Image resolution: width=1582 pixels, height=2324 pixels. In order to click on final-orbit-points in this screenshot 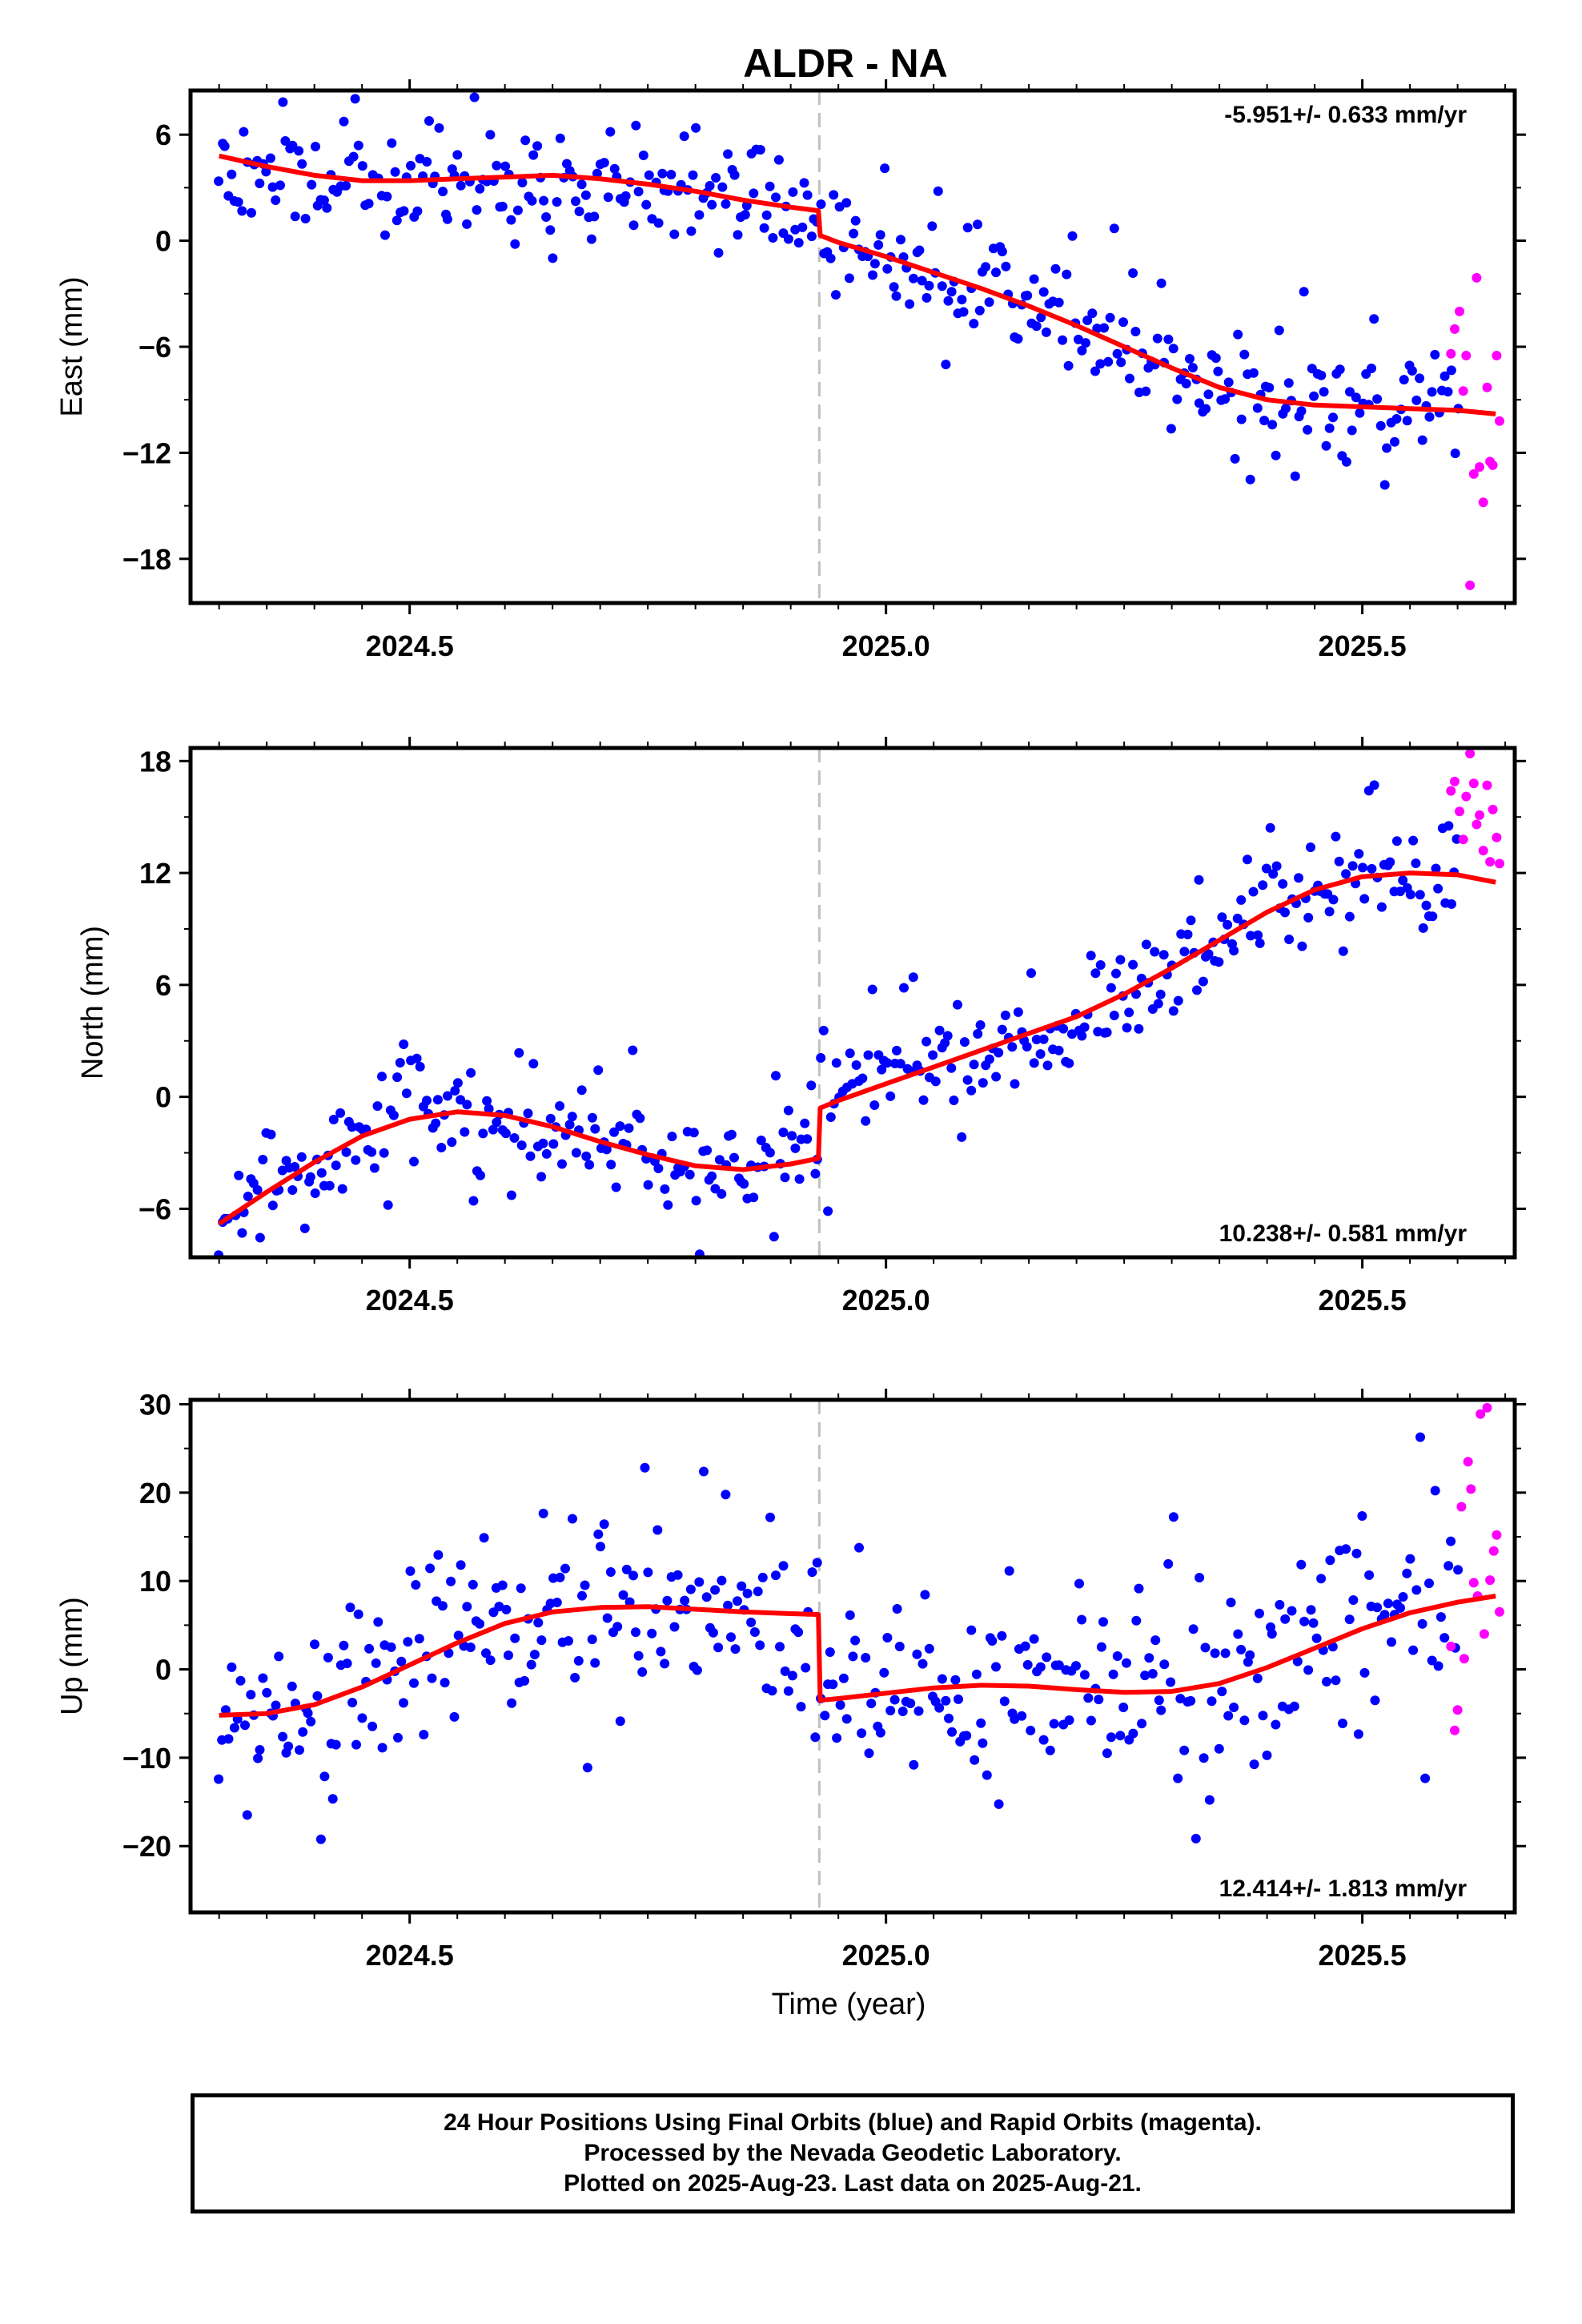, I will do `click(839, 1638)`.